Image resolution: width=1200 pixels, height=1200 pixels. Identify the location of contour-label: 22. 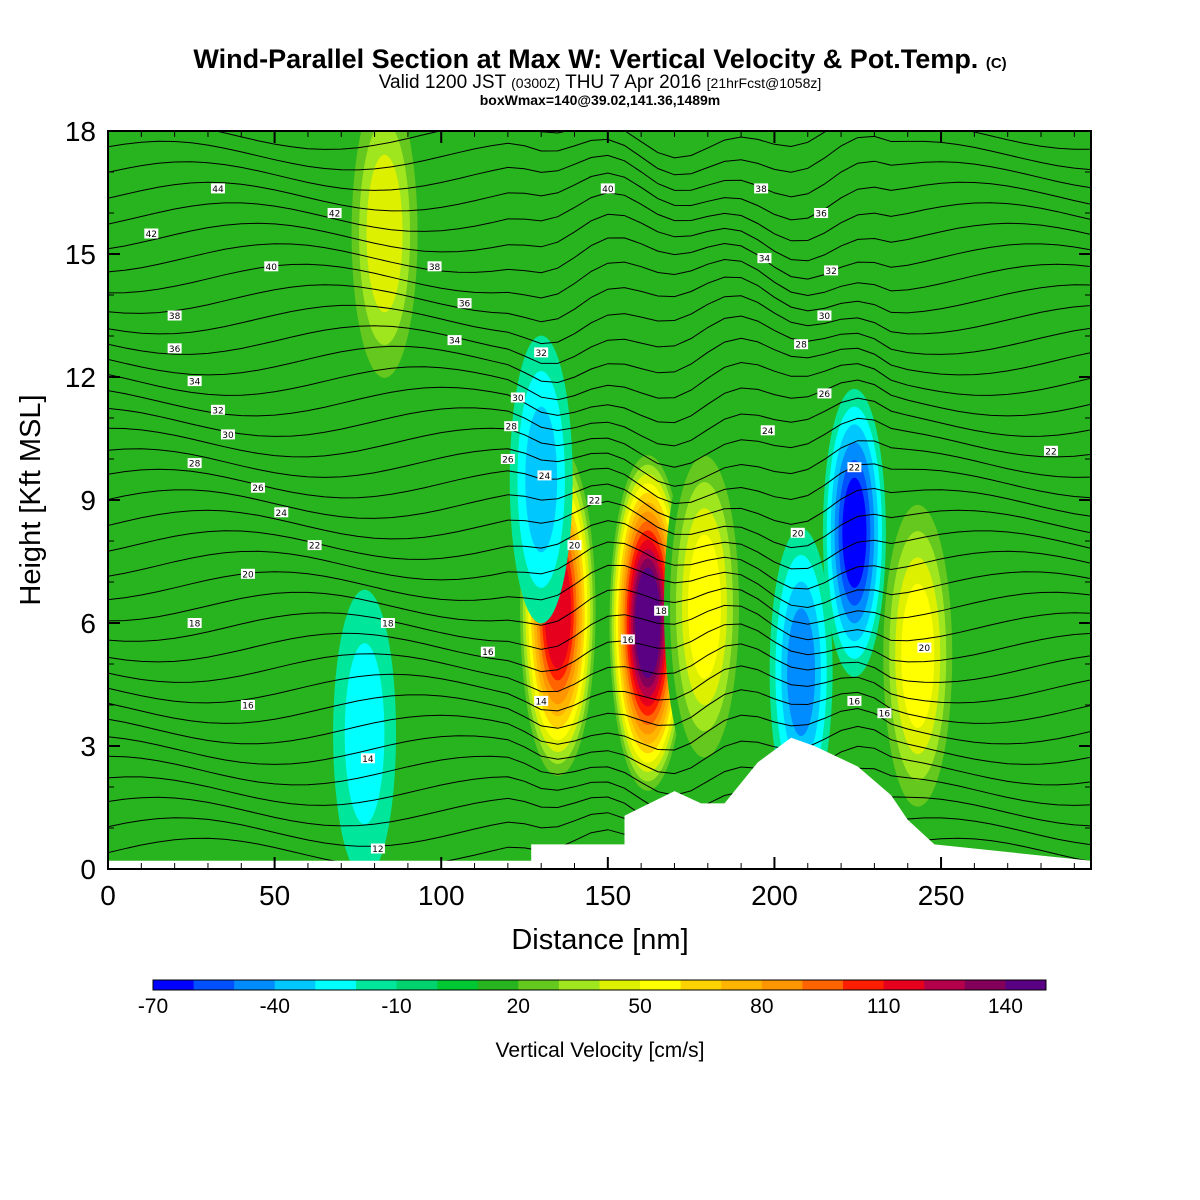
(1051, 451).